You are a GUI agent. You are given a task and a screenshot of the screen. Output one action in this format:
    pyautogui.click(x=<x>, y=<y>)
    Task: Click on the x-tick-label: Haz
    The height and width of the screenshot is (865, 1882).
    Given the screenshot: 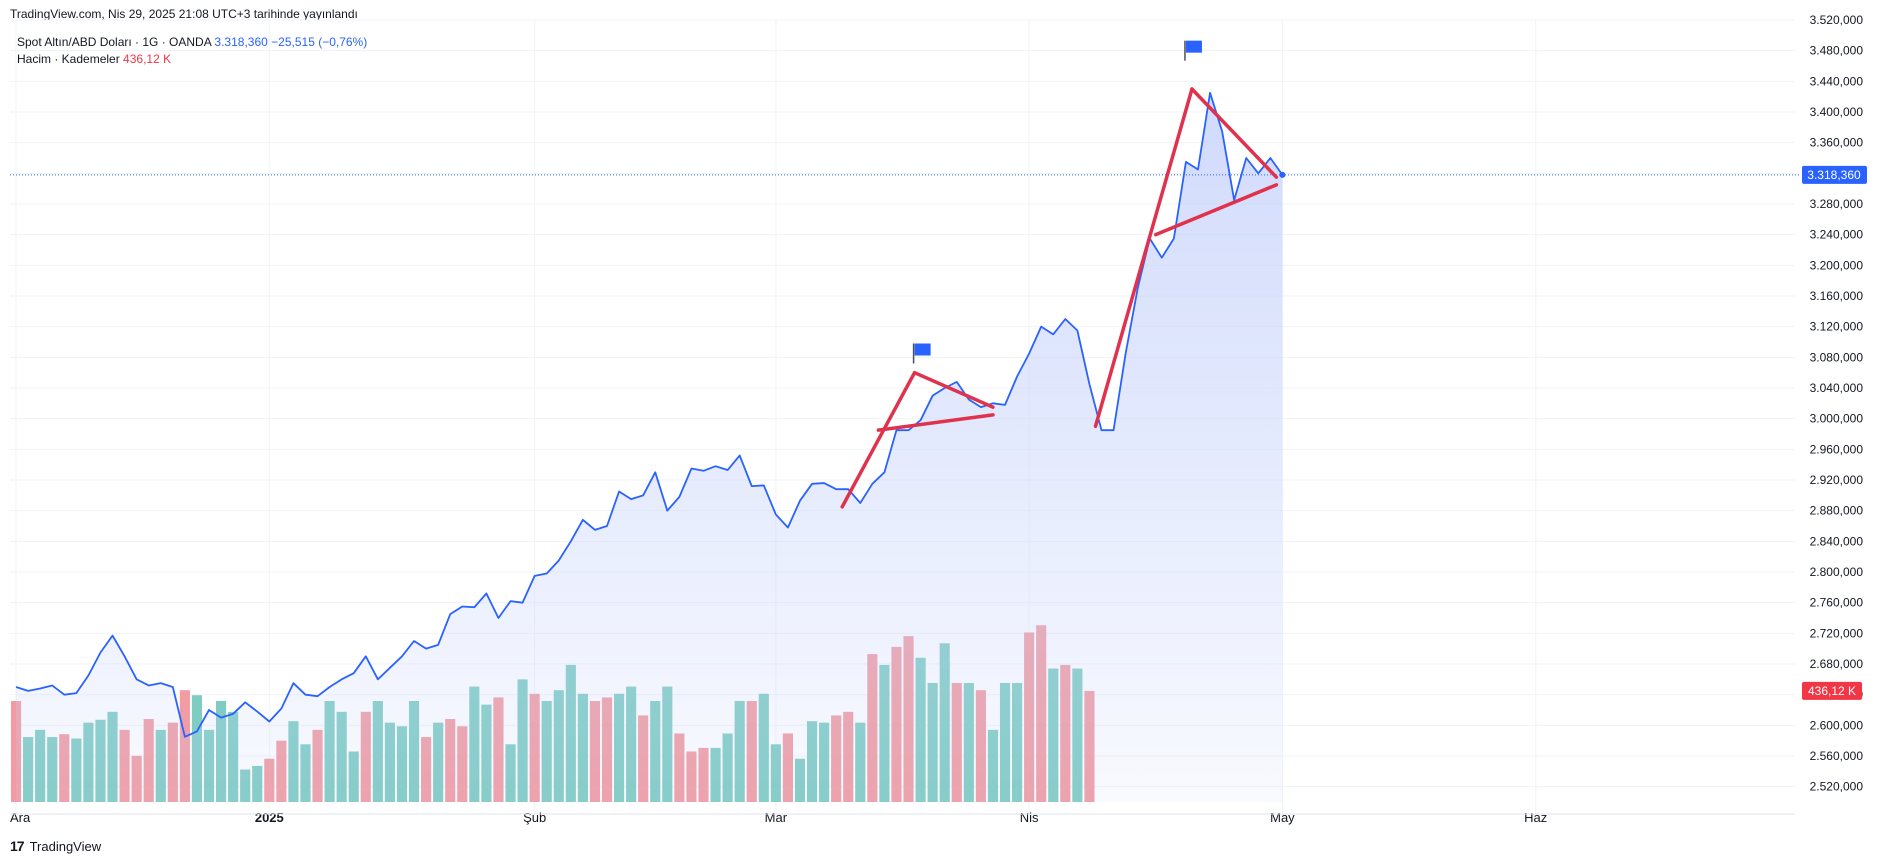 What is the action you would take?
    pyautogui.click(x=1535, y=817)
    